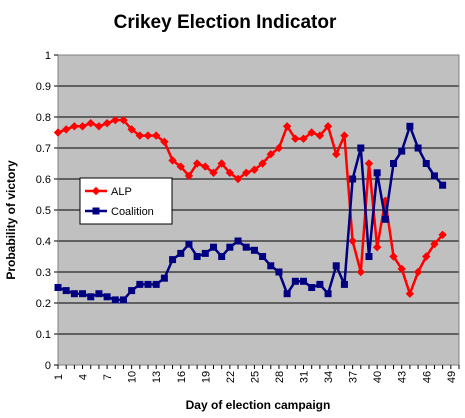 This screenshot has height=418, width=465. What do you see at coordinates (84, 377) in the screenshot?
I see `x-tick-label: 4` at bounding box center [84, 377].